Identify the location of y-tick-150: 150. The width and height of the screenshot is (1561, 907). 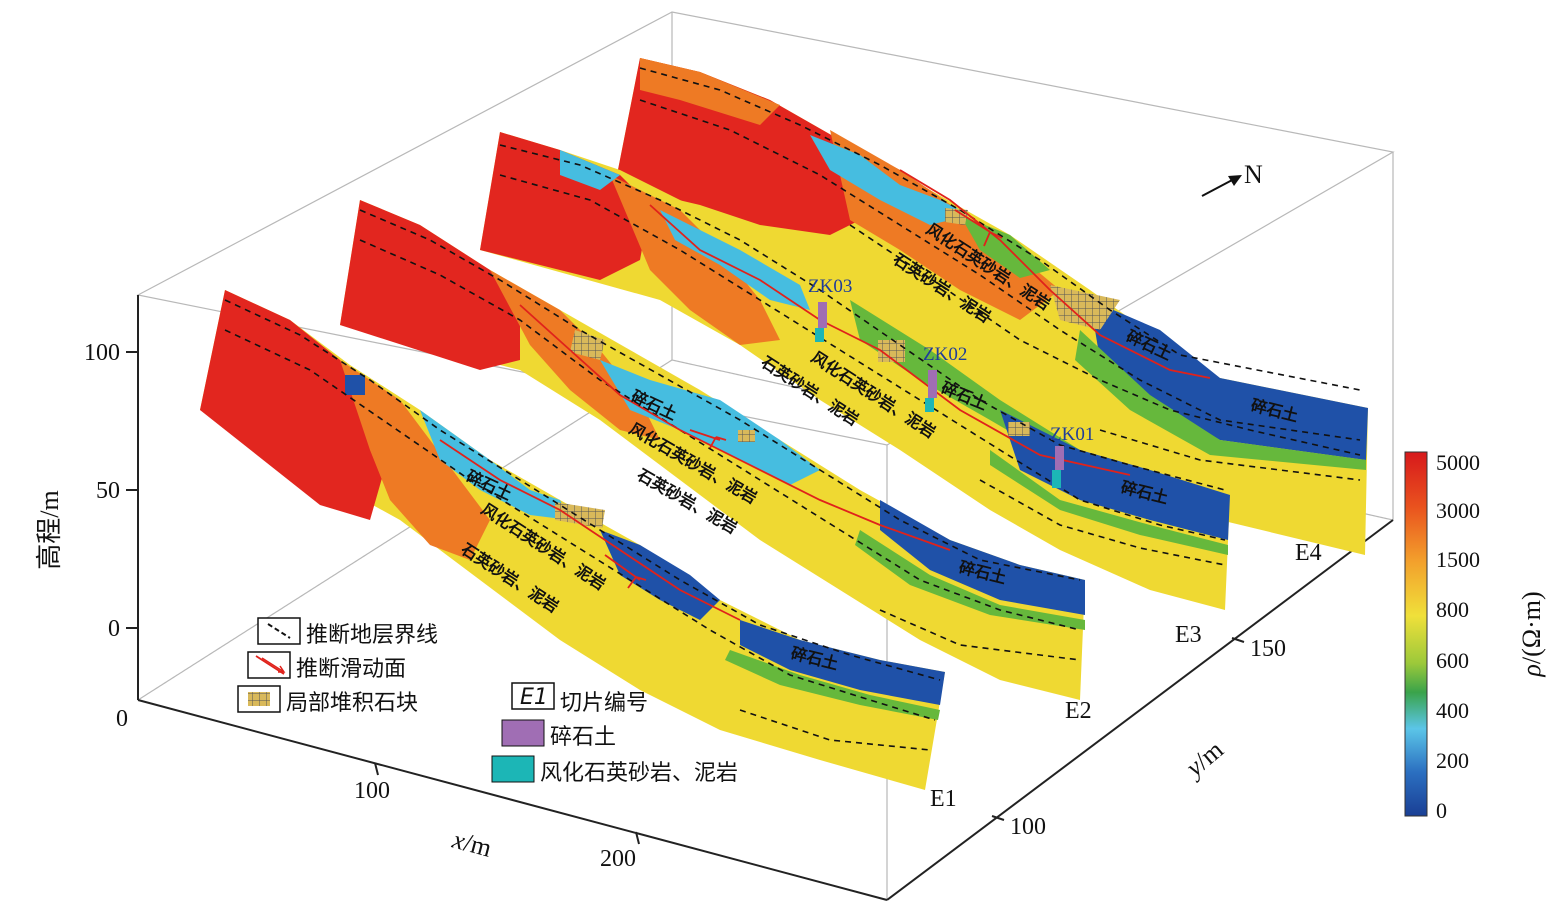
(1268, 649).